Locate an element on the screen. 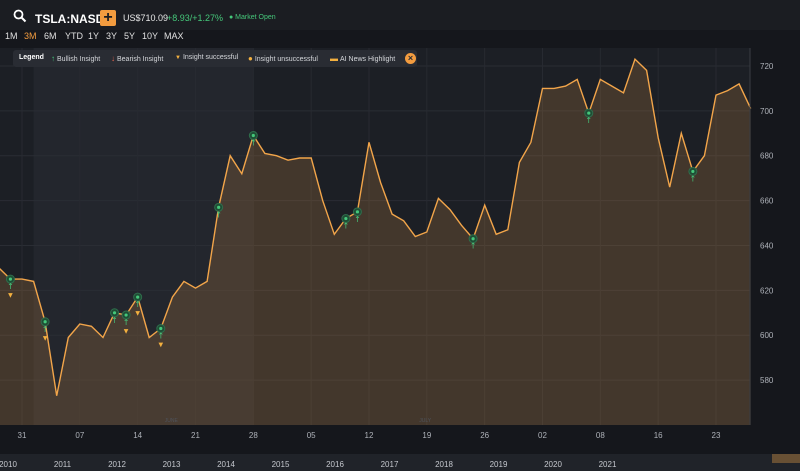 Image resolution: width=800 pixels, height=471 pixels. x-tick-label: 05 is located at coordinates (311, 435).